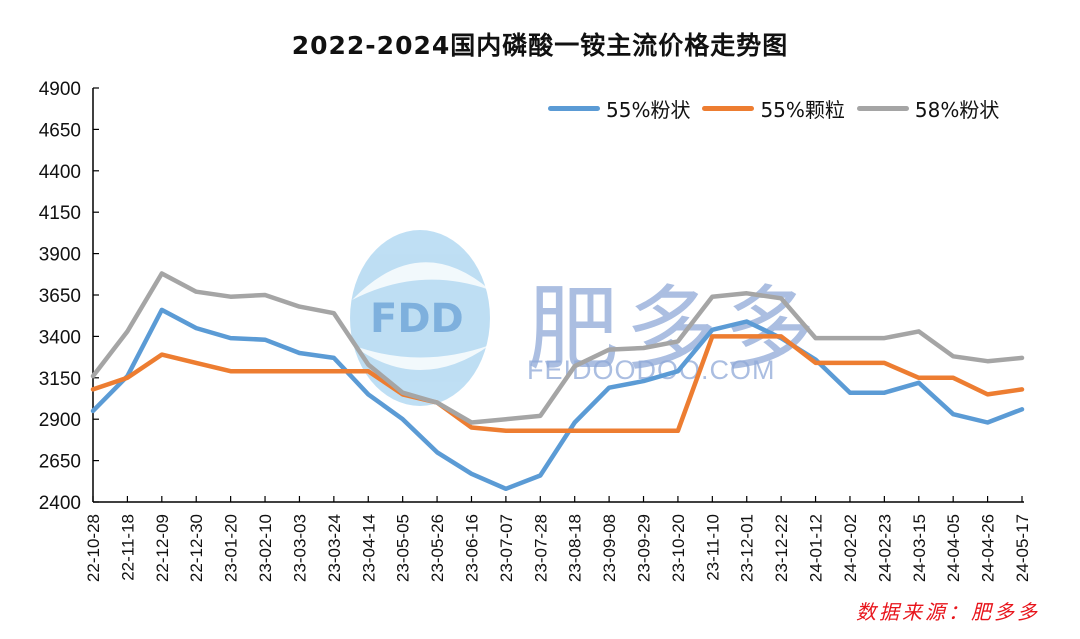  I want to click on svg-text: 22-11-18, so click(127, 547).